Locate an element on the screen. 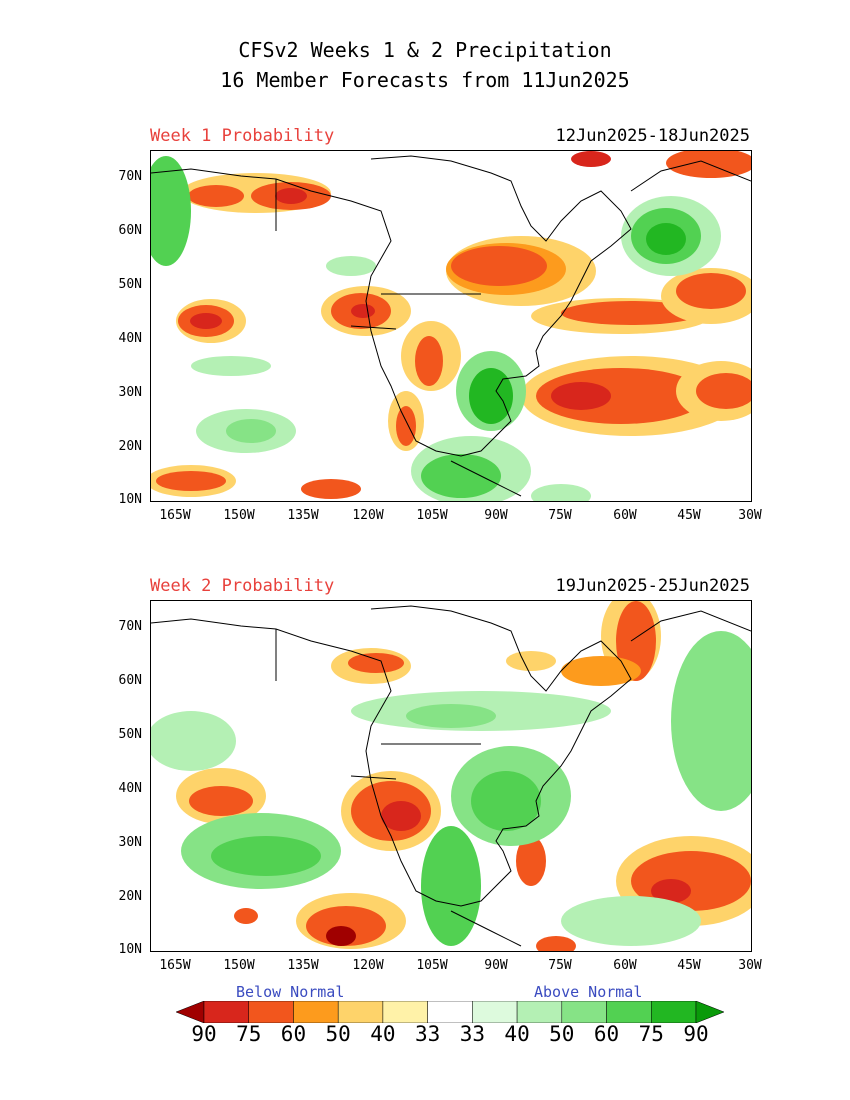 The width and height of the screenshot is (850, 1100). panel1-week-label: Week 1 Probability is located at coordinates (242, 136).